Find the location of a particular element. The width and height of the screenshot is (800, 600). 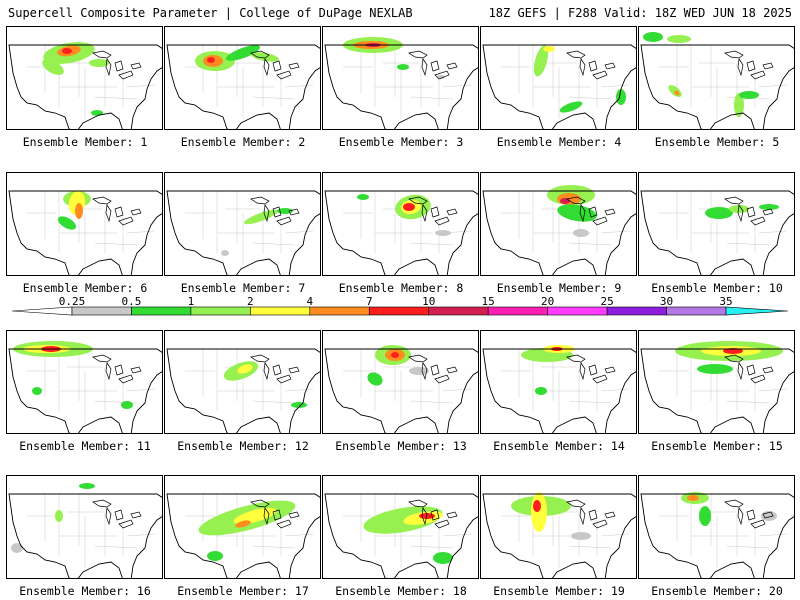

colorbar-level-label: 4 is located at coordinates (310, 302).